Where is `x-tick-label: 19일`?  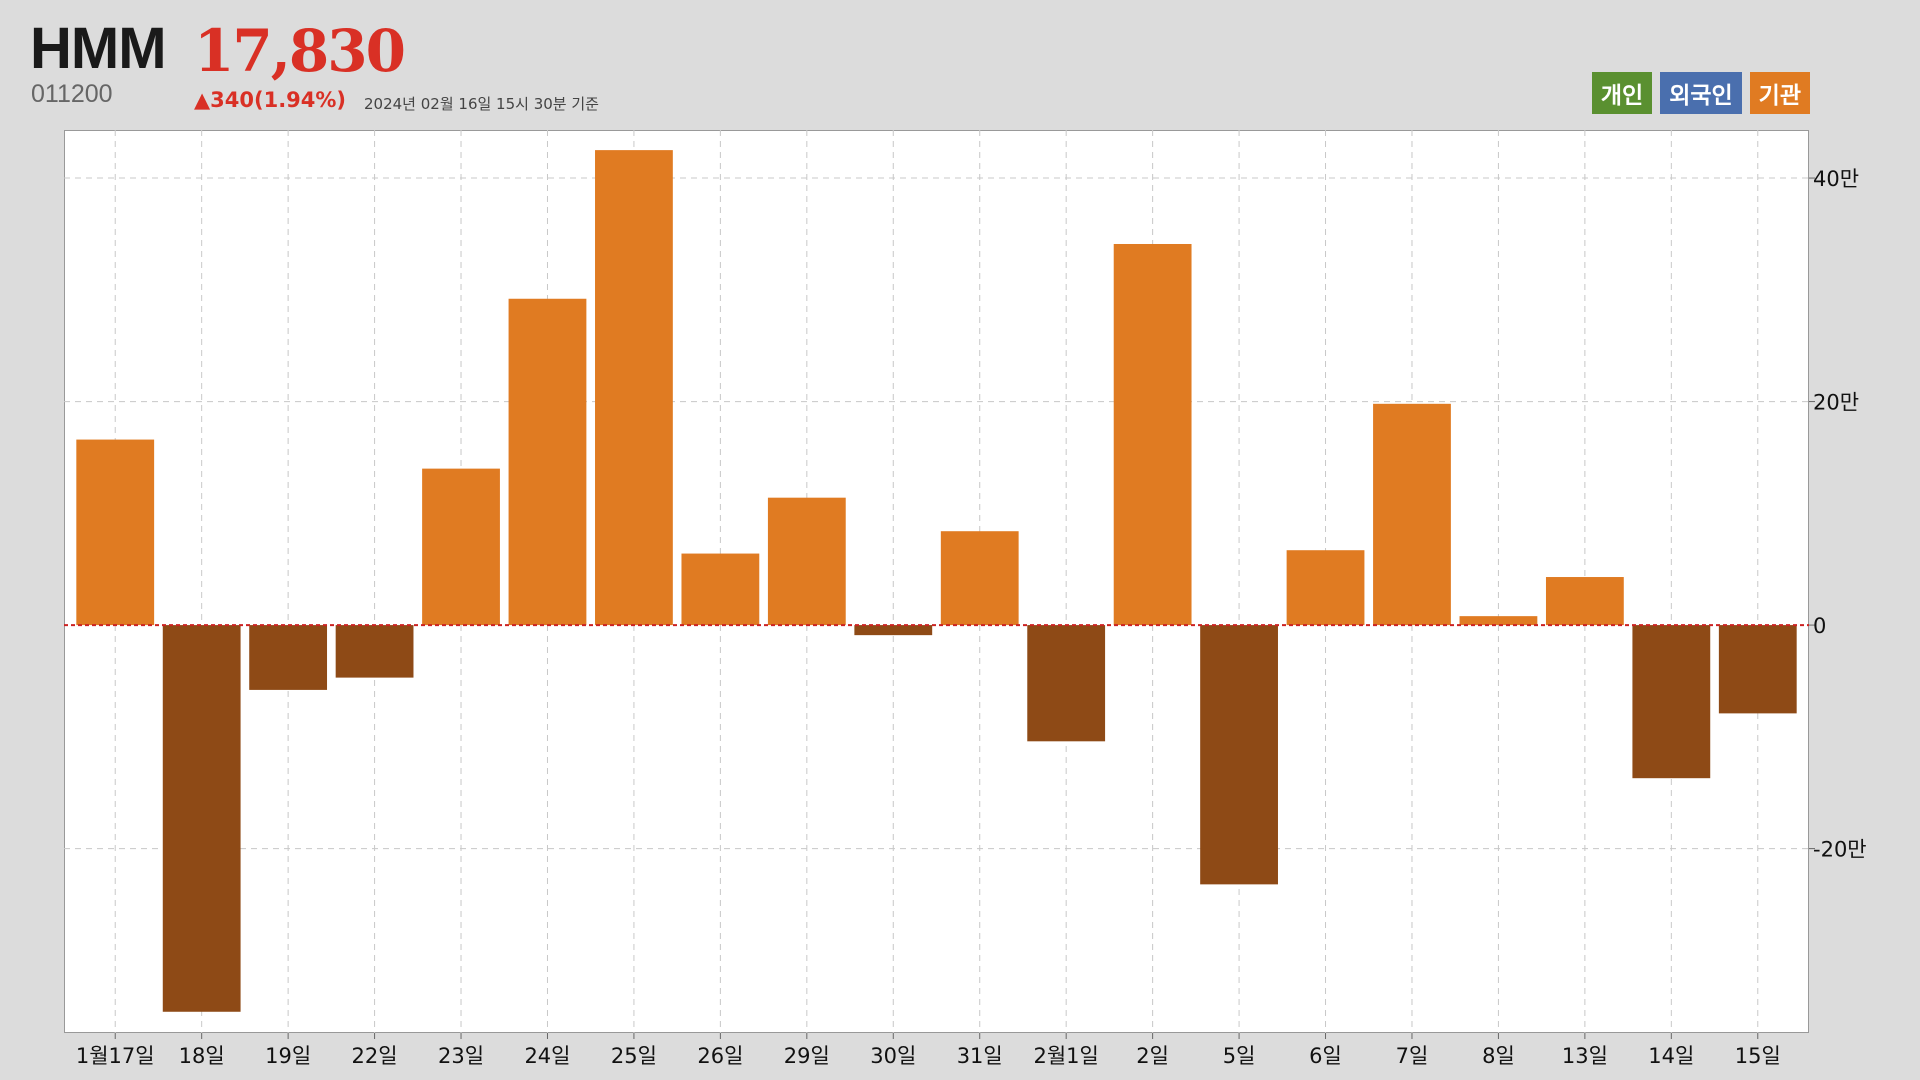
x-tick-label: 19일 is located at coordinates (288, 1056).